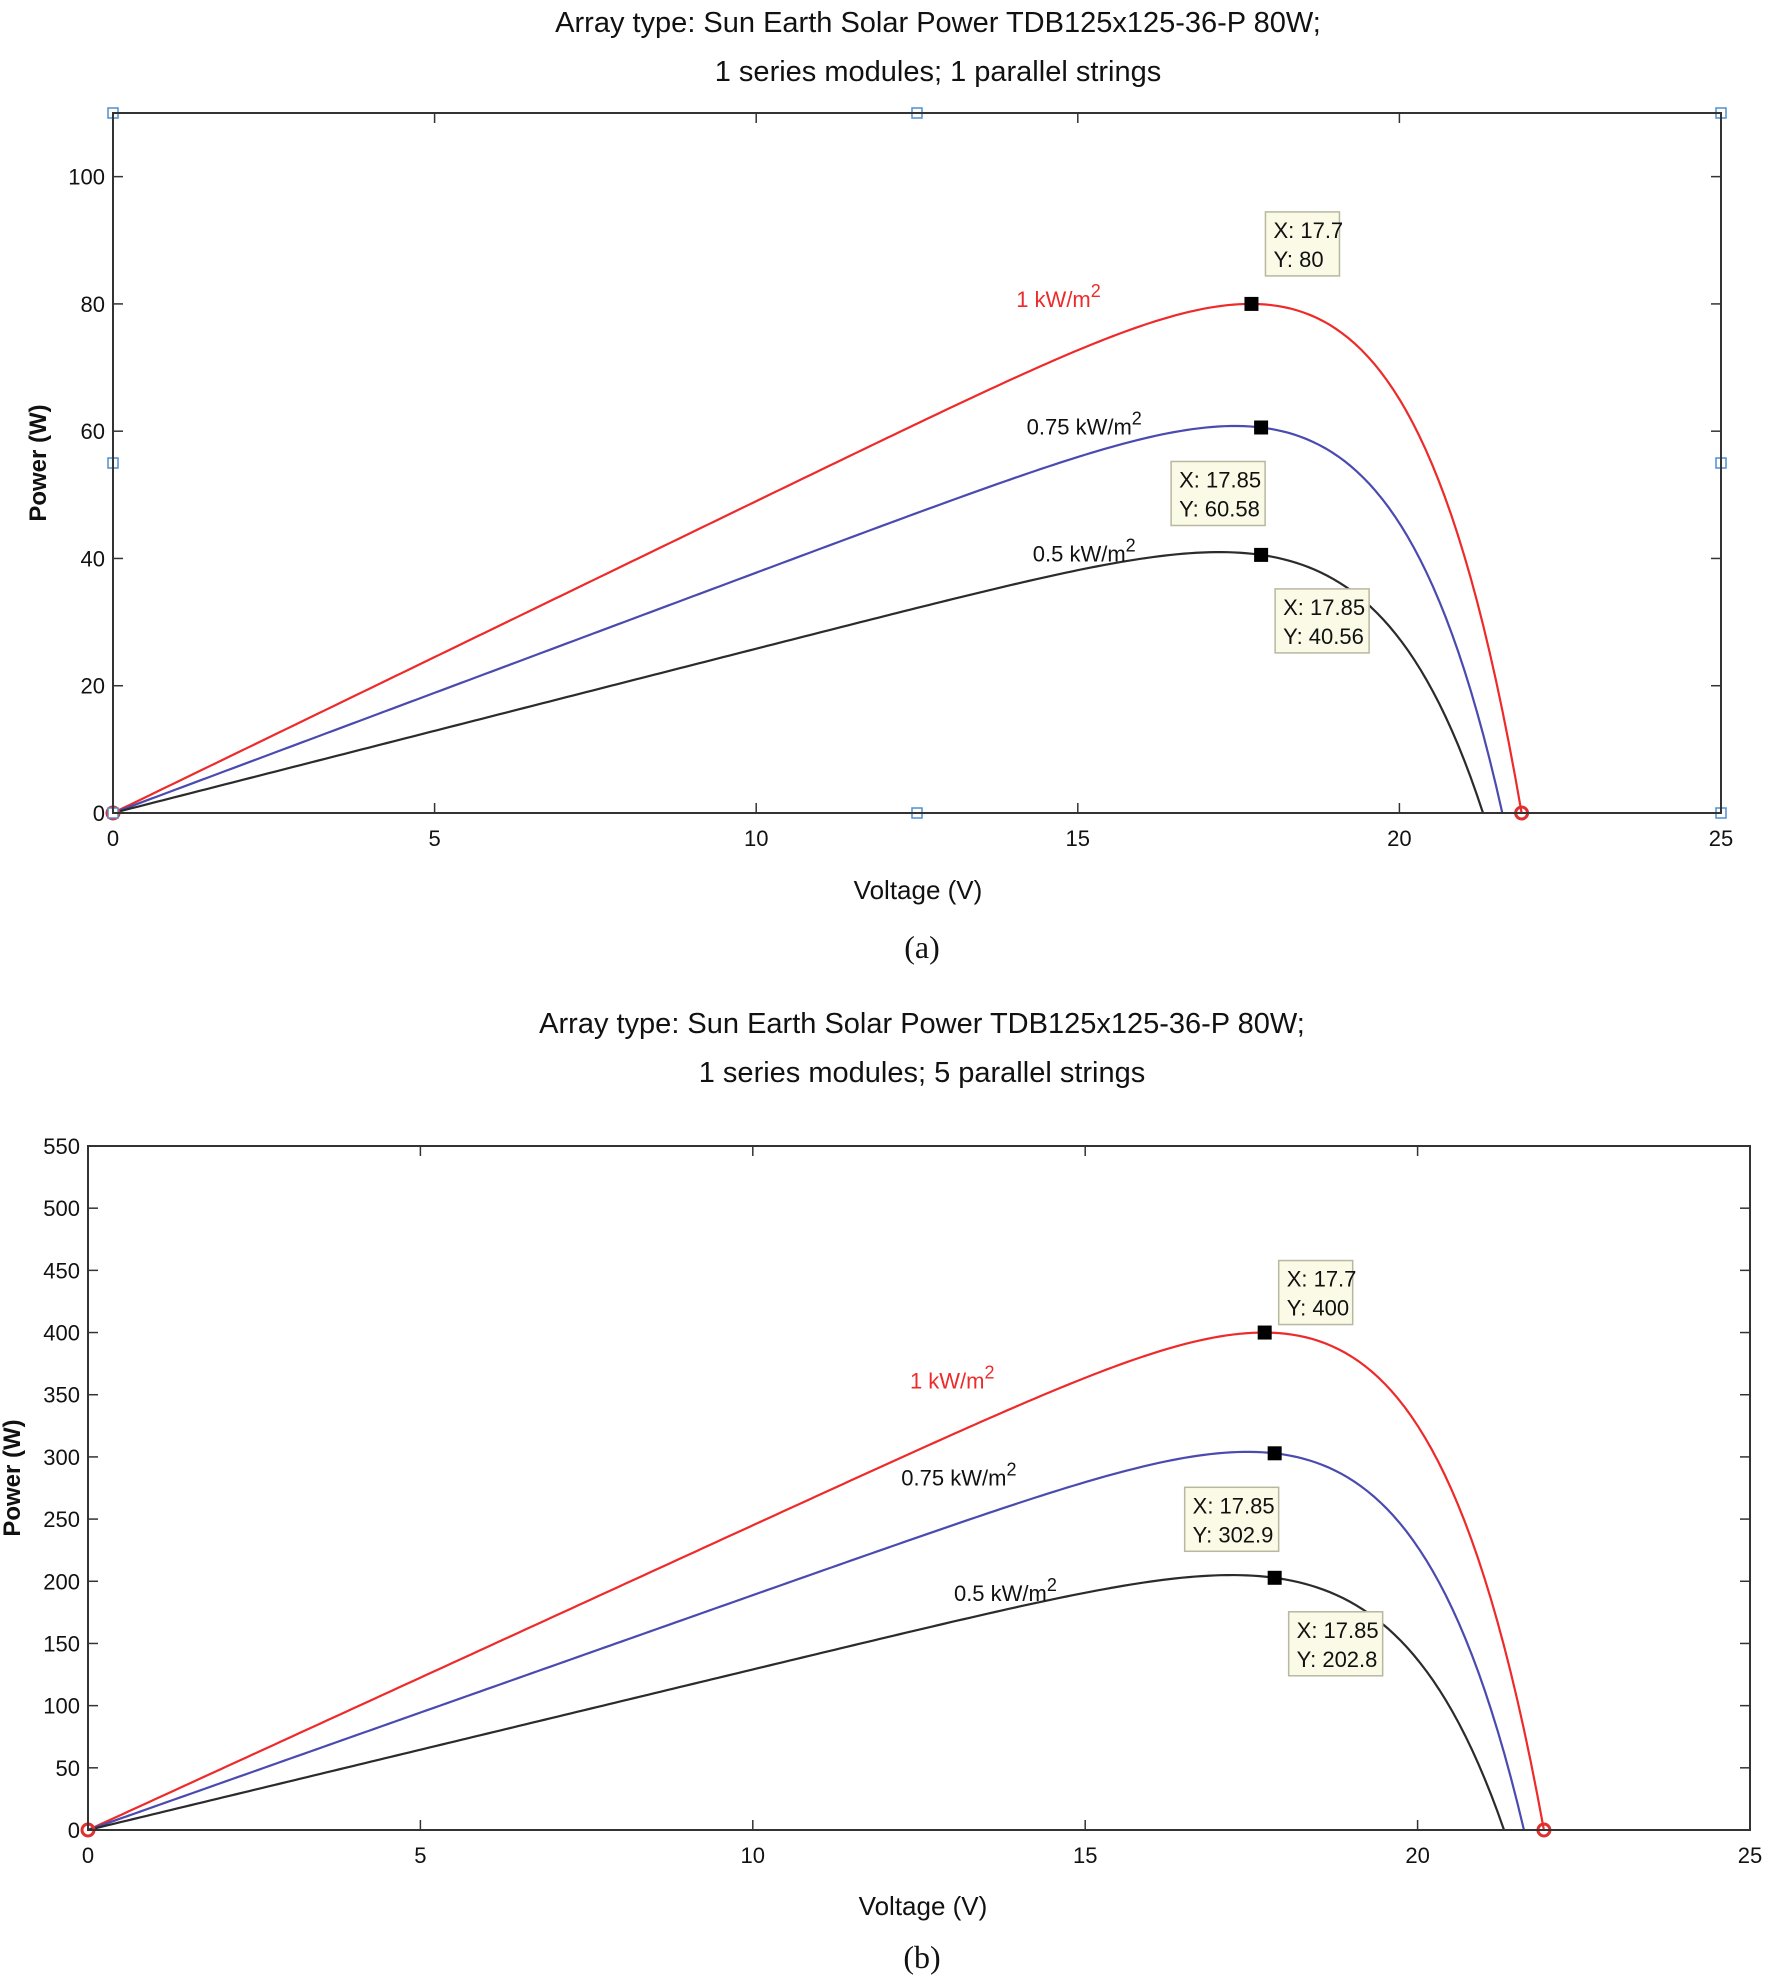 Image resolution: width=1769 pixels, height=1981 pixels. Describe the element at coordinates (1233, 1534) in the screenshot. I see `datatip-y: Y: 302.9` at that location.